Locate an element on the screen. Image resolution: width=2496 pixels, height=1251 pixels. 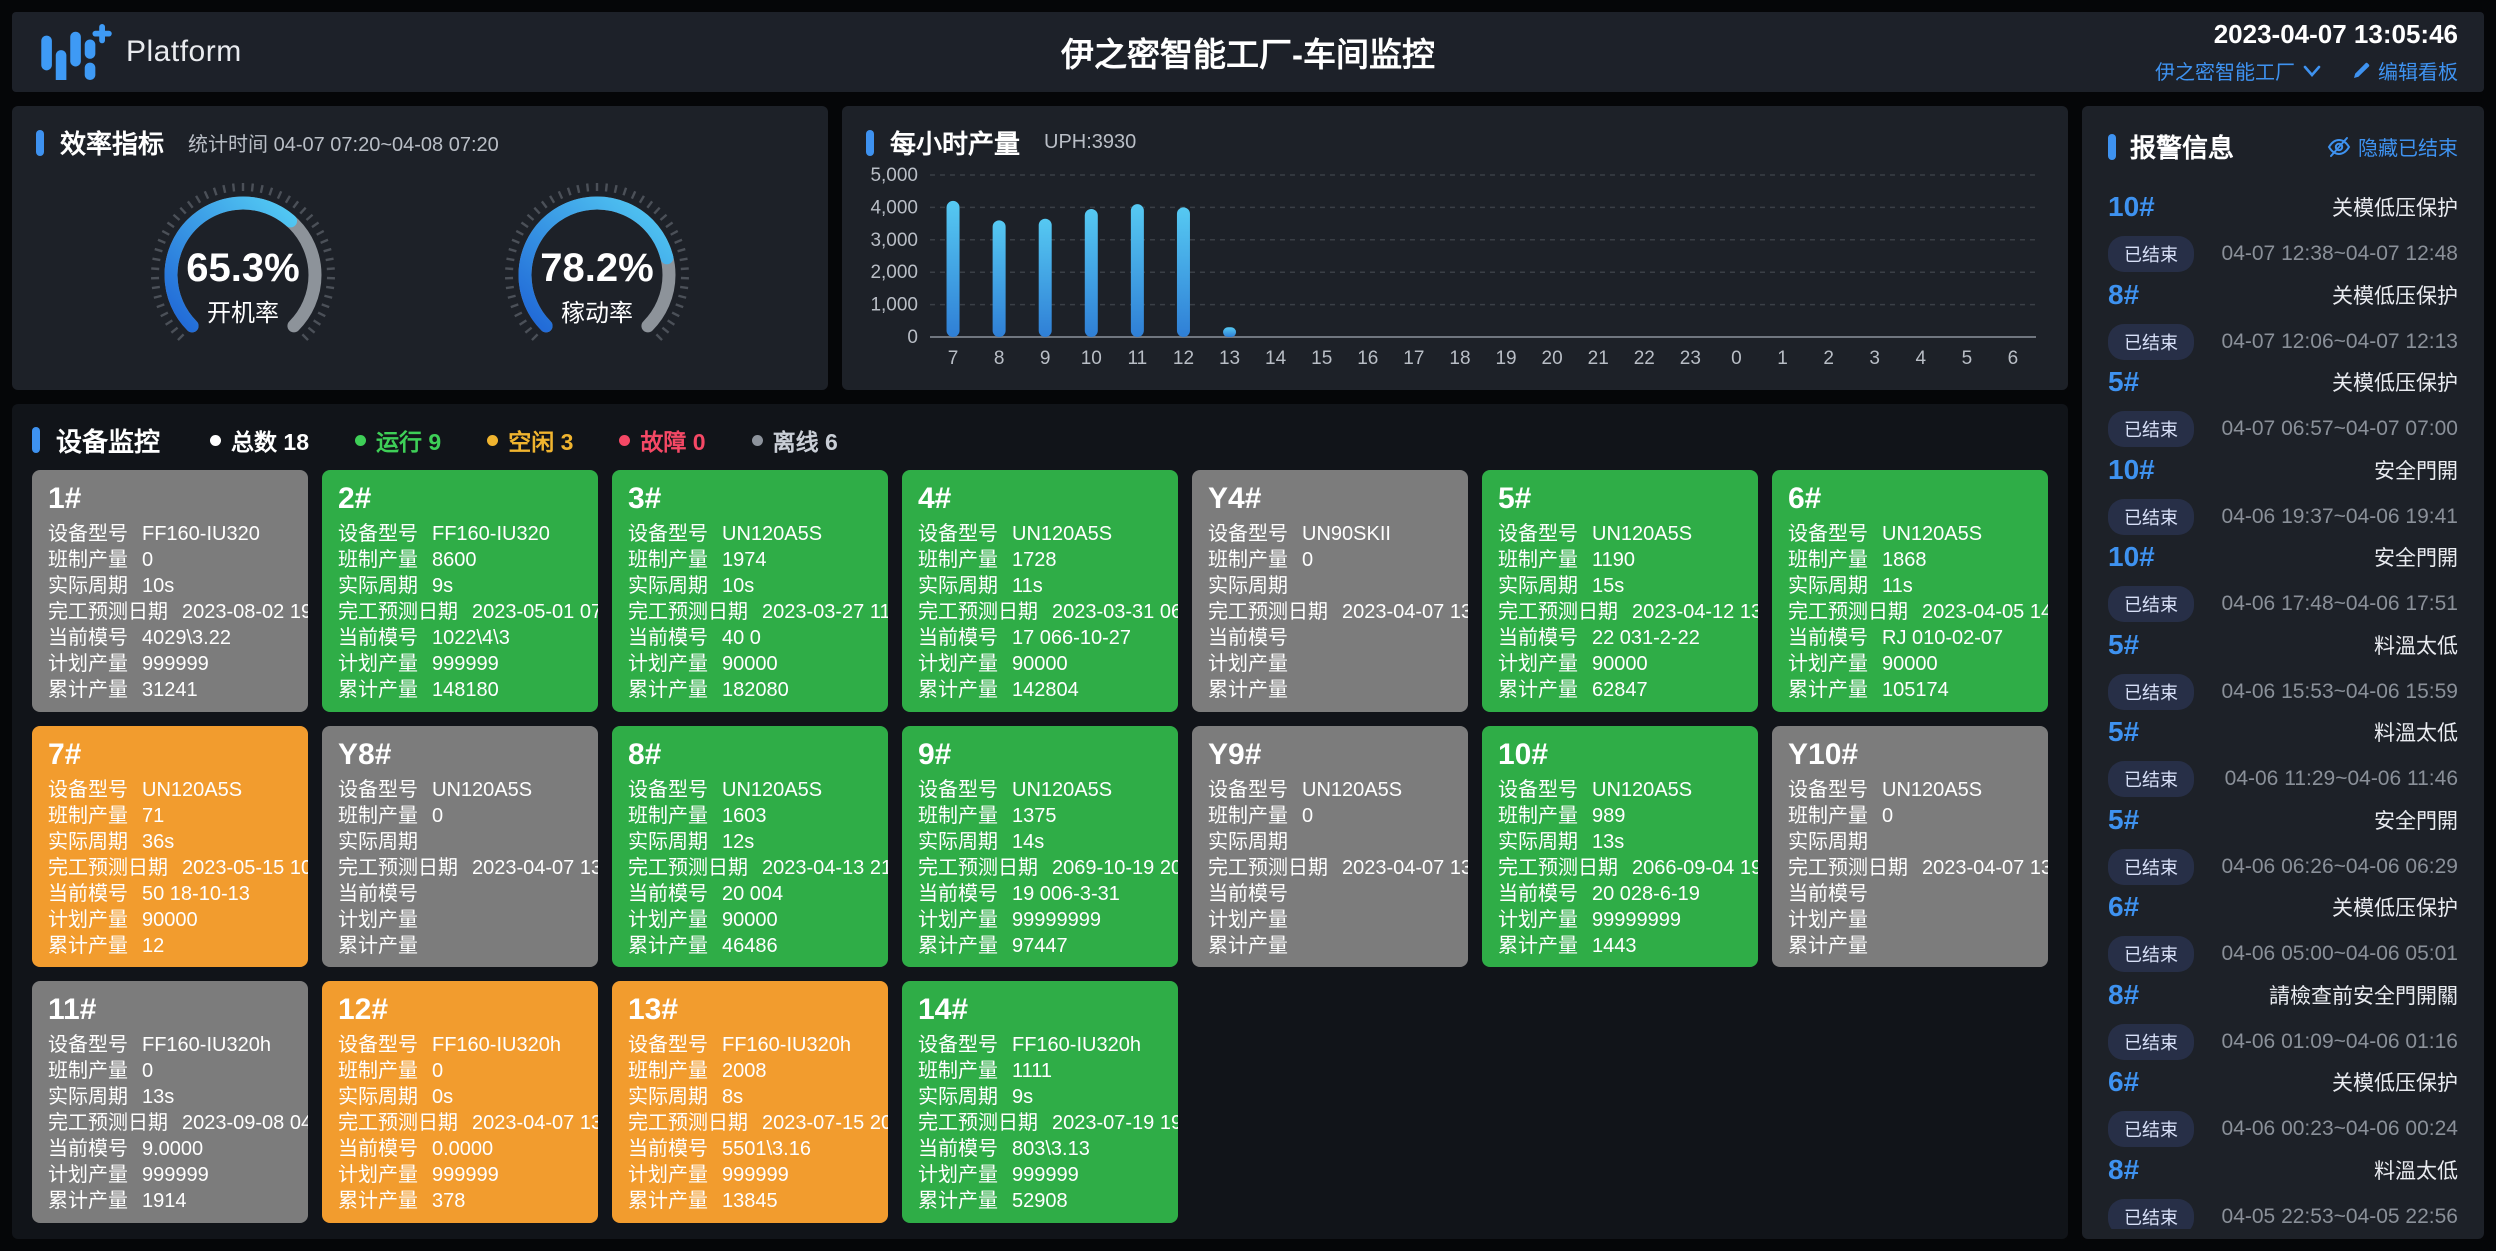
field-value: 12 is located at coordinates (153, 945).